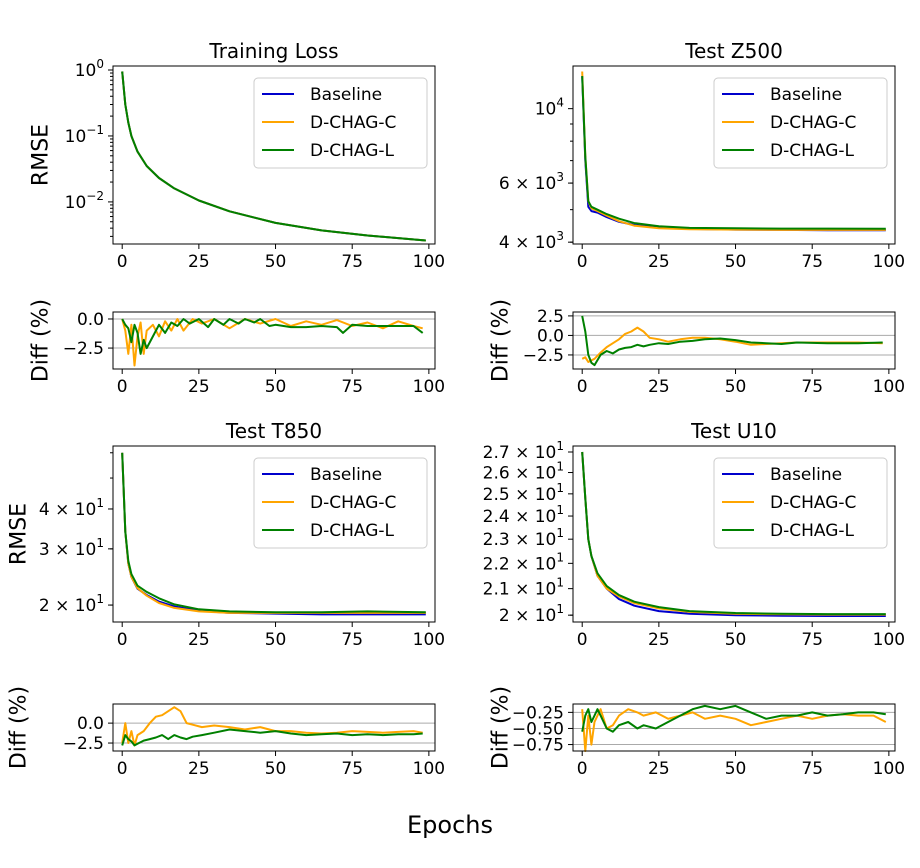  What do you see at coordinates (523, 515) in the screenshot?
I see `y-tick-label: 2.4 × 10¹` at bounding box center [523, 515].